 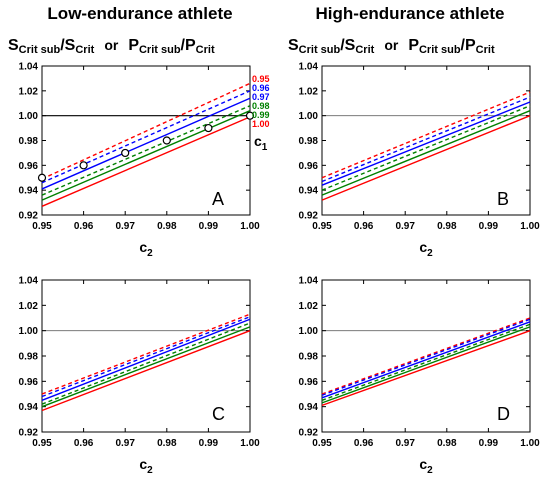 What do you see at coordinates (205, 50) in the screenshot?
I see `ylabel-left-p-sub2: Crit` at bounding box center [205, 50].